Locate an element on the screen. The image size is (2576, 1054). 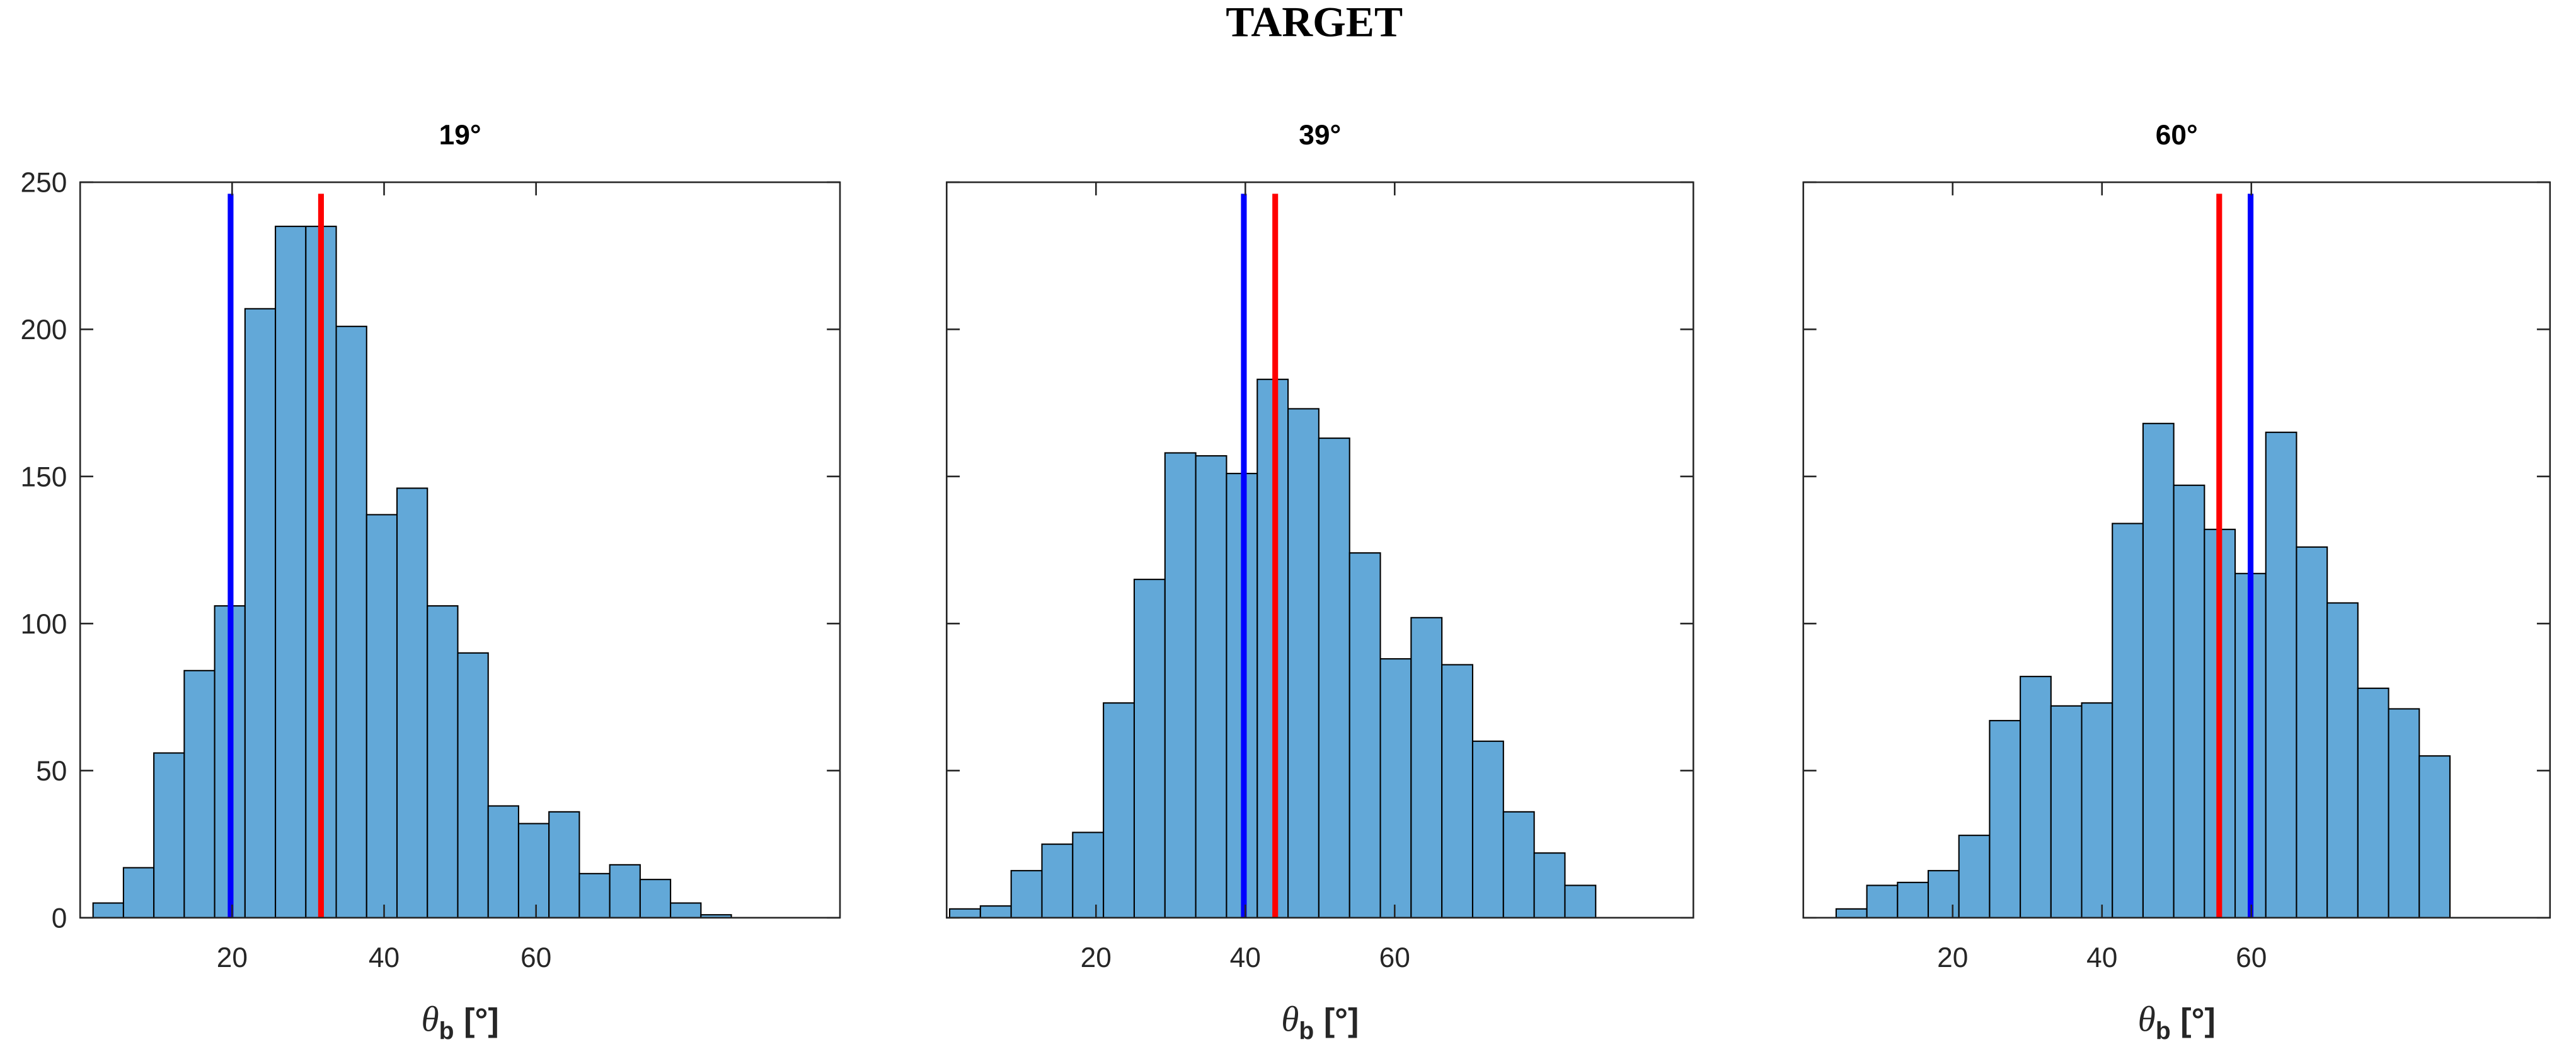
figure-title: TARGET is located at coordinates (1314, 23).